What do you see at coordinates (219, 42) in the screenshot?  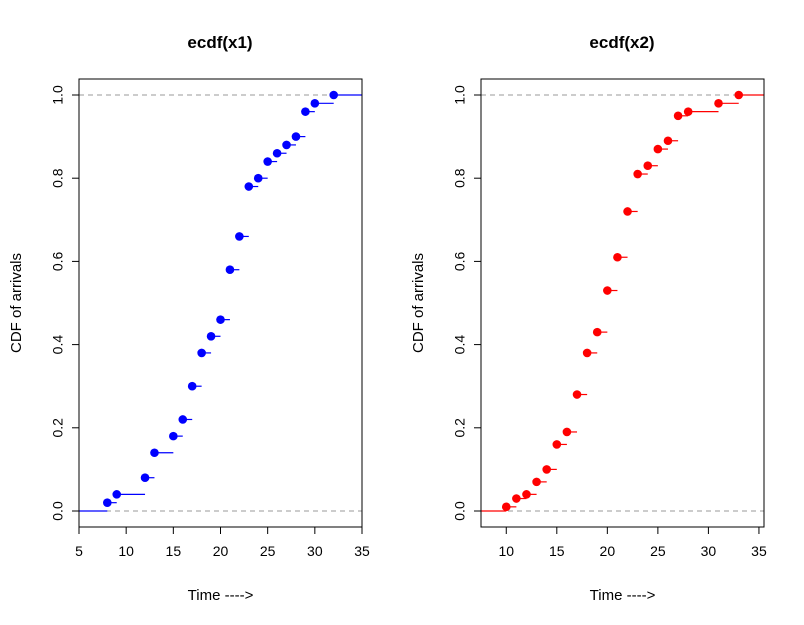 I see `chart-title: ecdf(x1)` at bounding box center [219, 42].